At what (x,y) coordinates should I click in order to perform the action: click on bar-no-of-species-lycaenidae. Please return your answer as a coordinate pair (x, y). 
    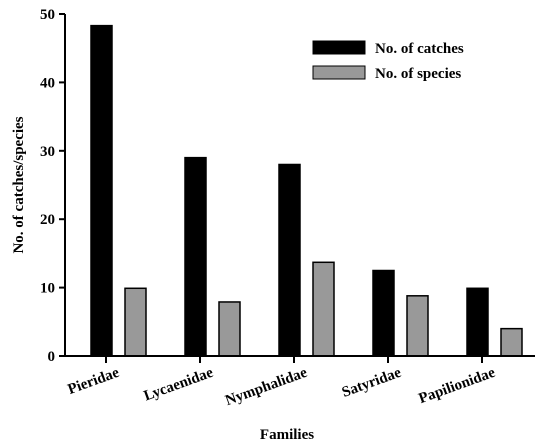
    Looking at the image, I should click on (229, 329).